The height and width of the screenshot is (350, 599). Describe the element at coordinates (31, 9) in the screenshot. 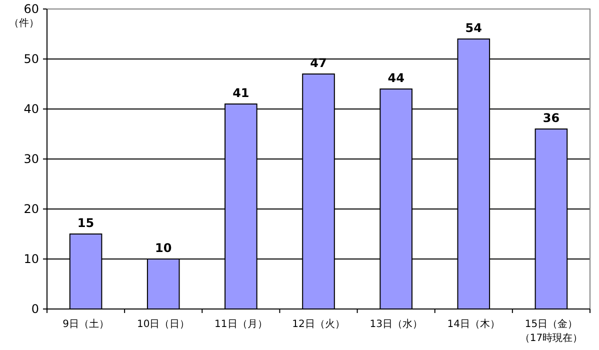

I see `y-tick-label: 60` at that location.